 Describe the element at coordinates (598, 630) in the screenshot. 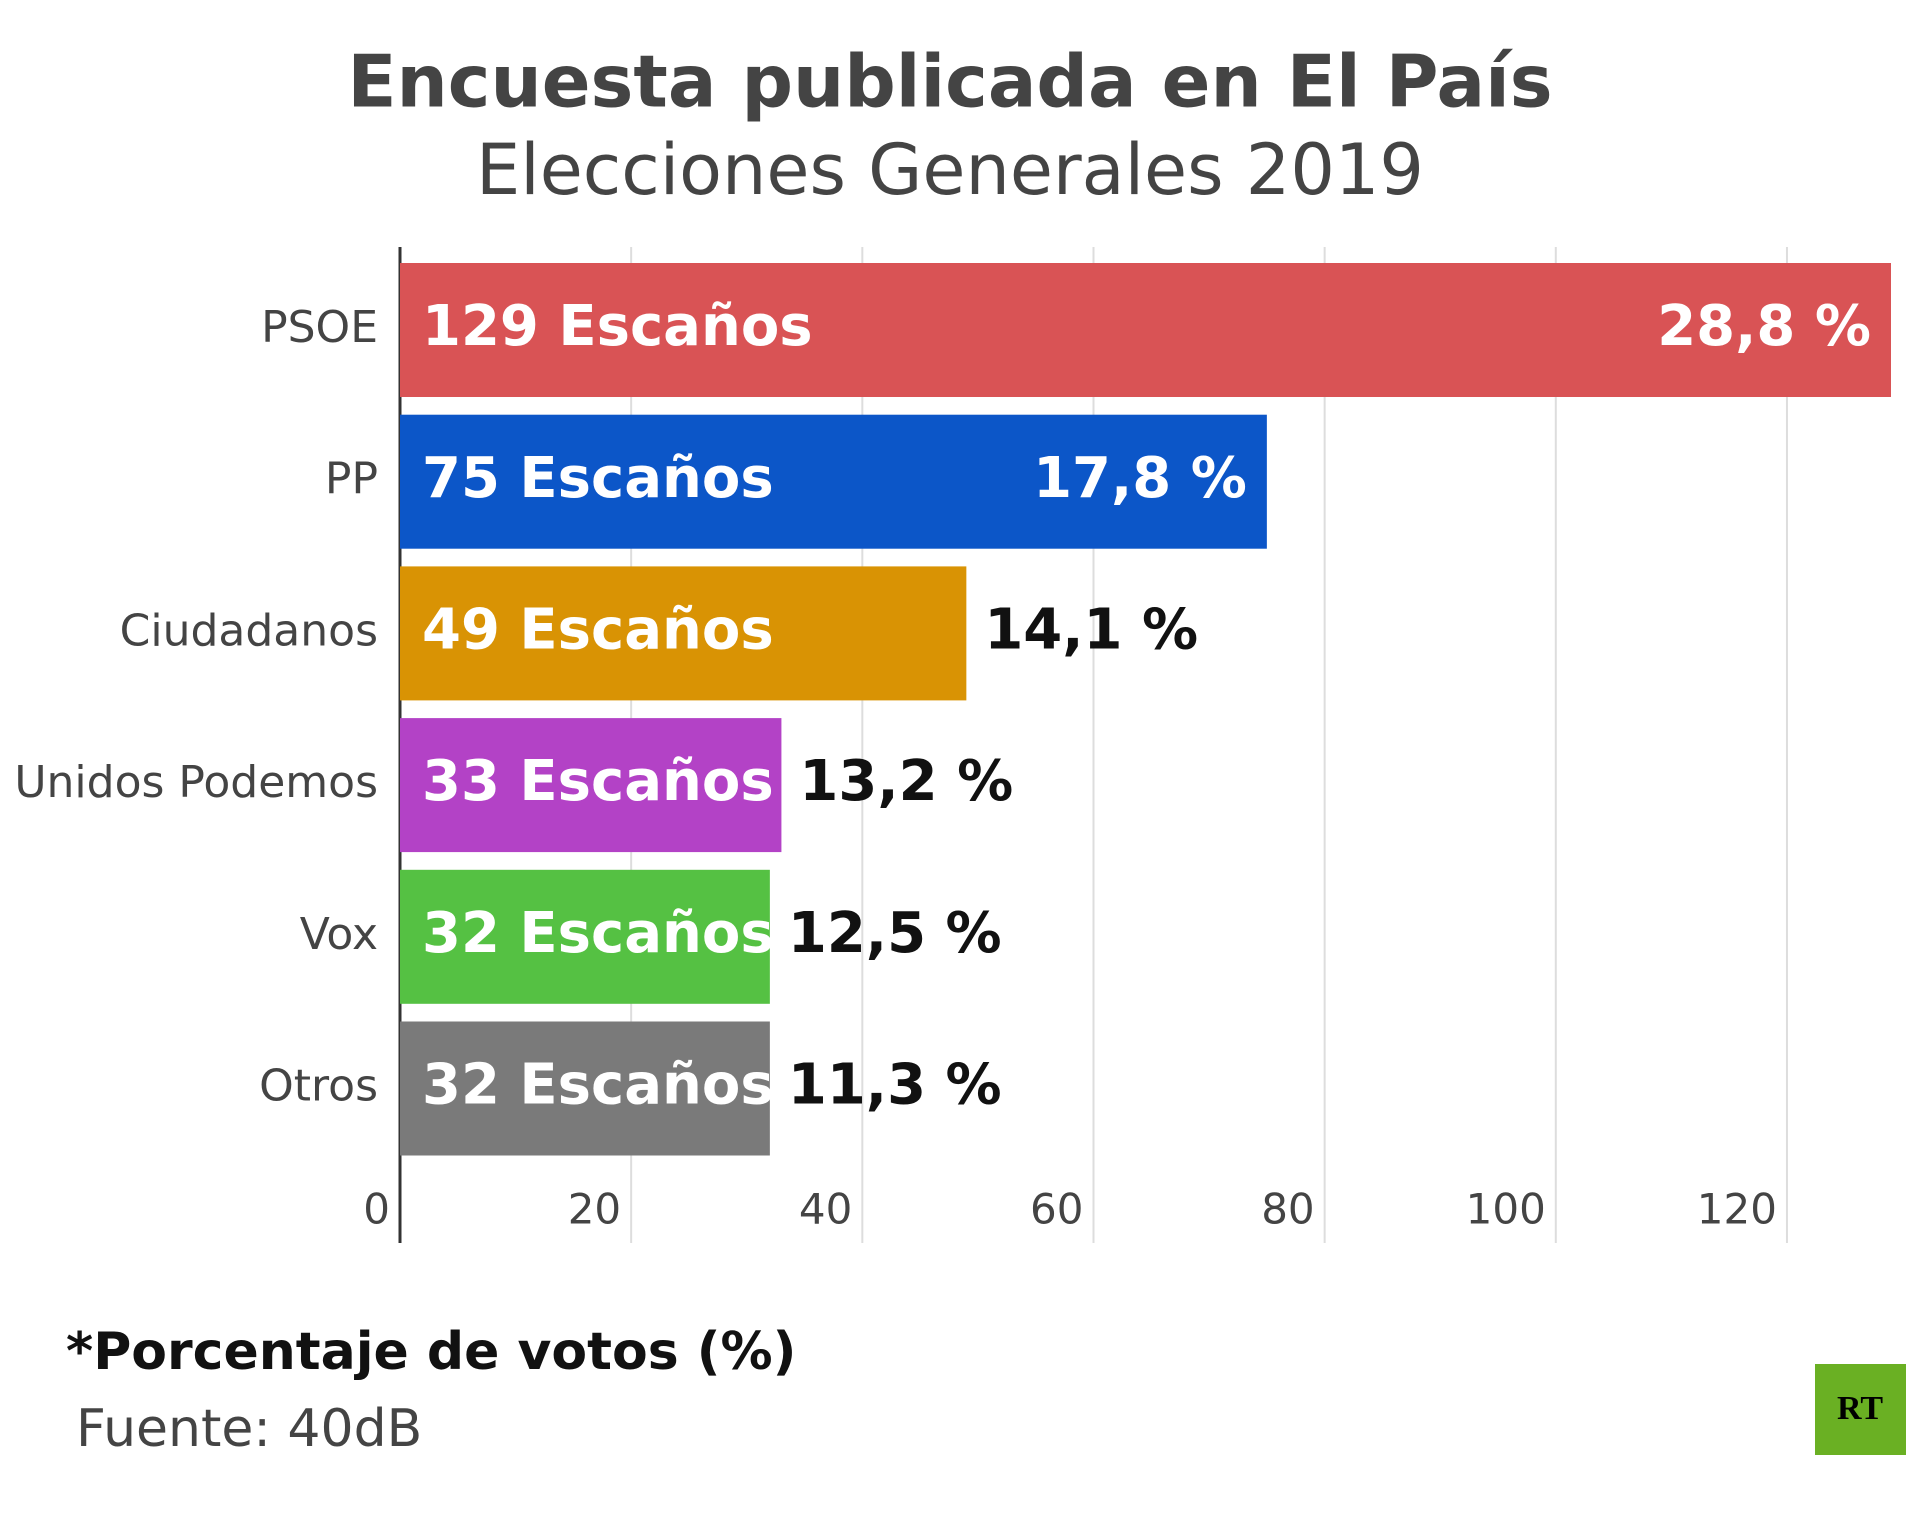

I see `value-label: 49 Escaños` at that location.